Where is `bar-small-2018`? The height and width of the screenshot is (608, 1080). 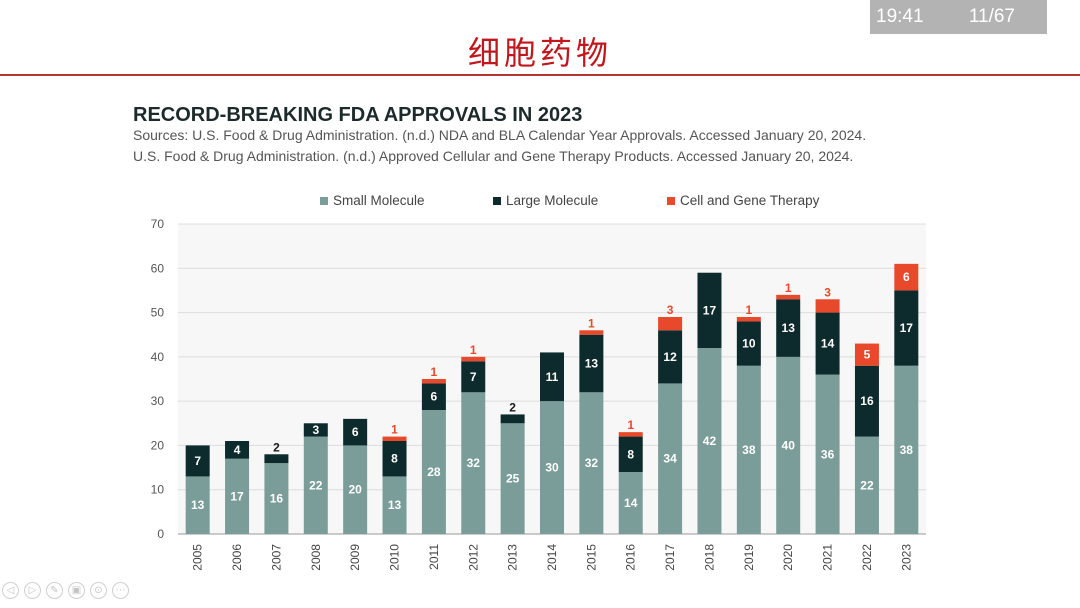 bar-small-2018 is located at coordinates (709, 441).